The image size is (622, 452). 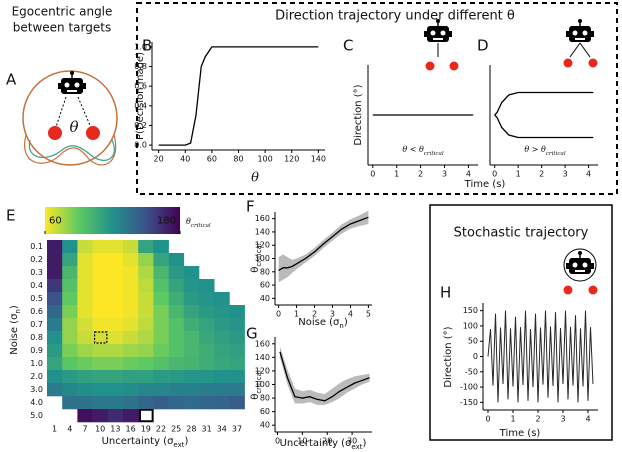 What do you see at coordinates (350, 314) in the screenshot?
I see `x-tick-label: 4` at bounding box center [350, 314].